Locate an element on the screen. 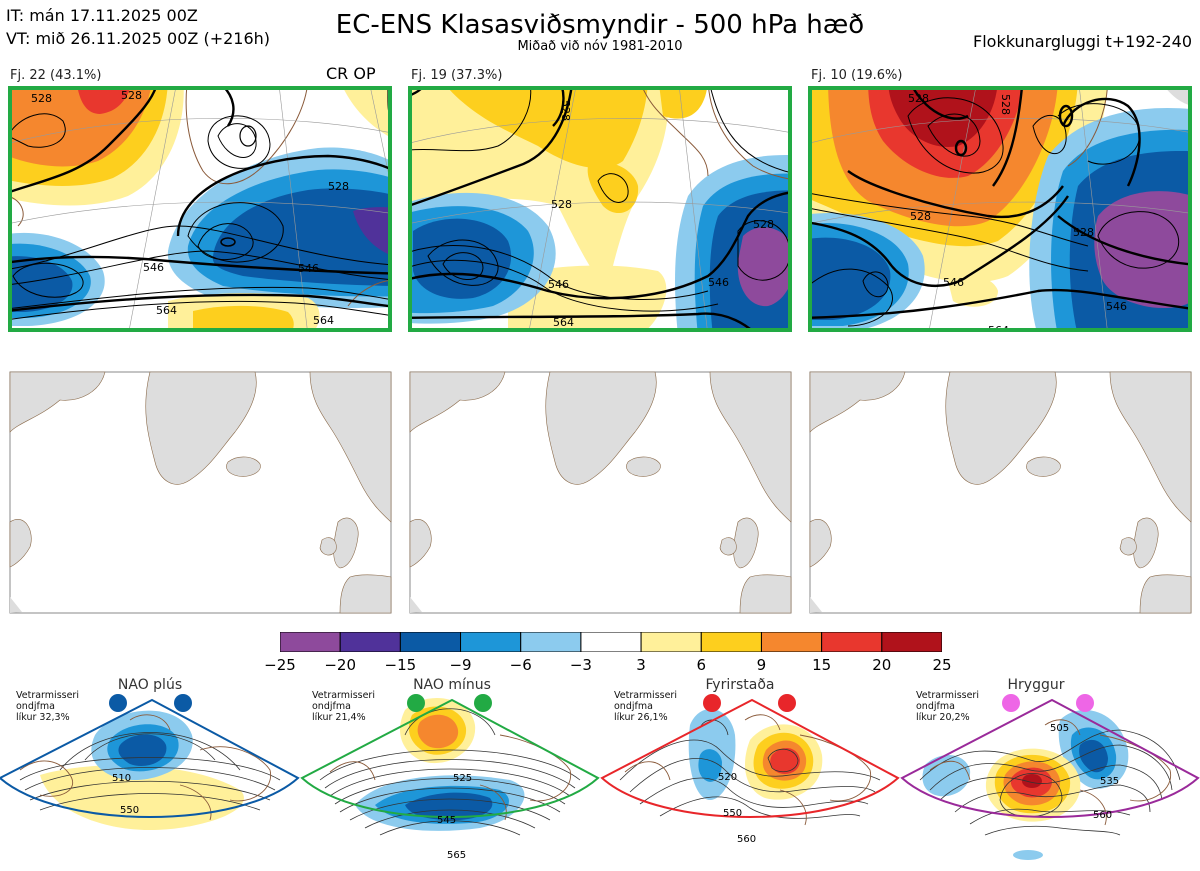  page-title: EC-ENS Klasasviðsmyndir - 500 hPa hæð is located at coordinates (600, 25).